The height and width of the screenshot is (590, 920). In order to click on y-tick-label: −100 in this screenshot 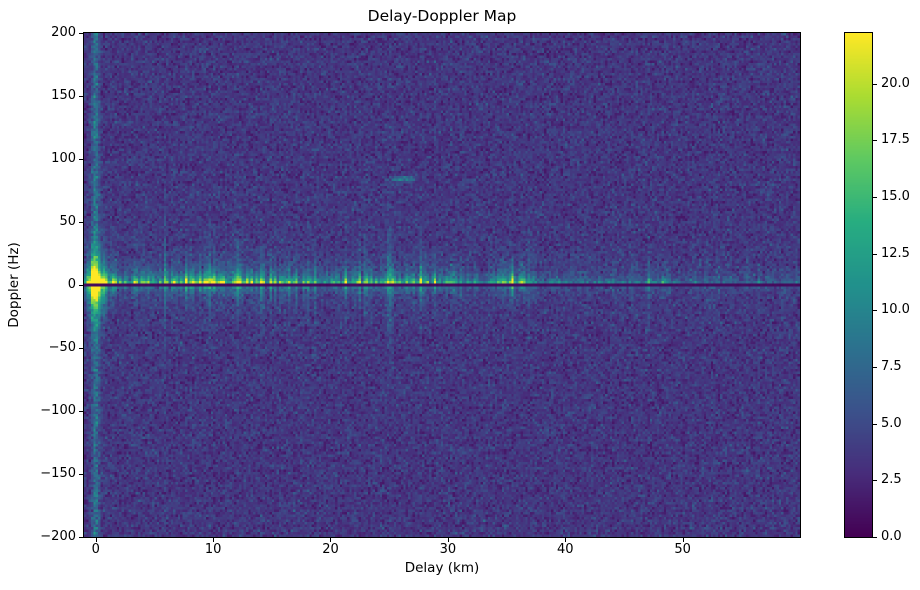, I will do `click(58, 410)`.